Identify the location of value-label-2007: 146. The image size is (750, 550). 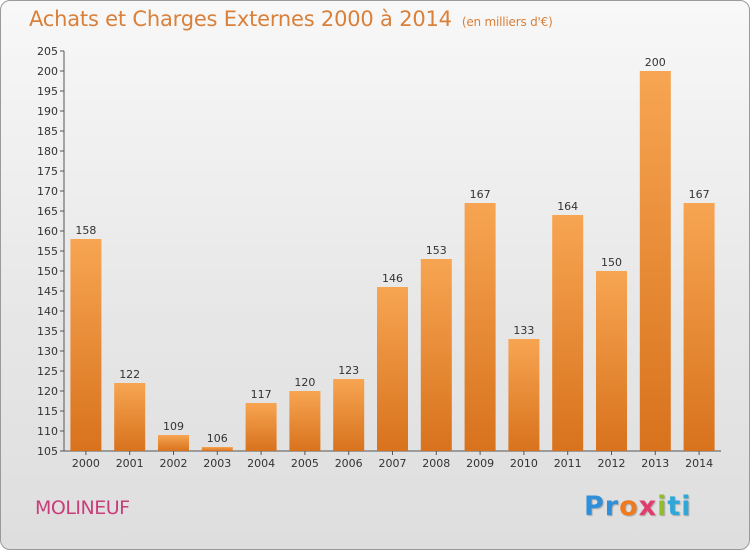
(392, 278).